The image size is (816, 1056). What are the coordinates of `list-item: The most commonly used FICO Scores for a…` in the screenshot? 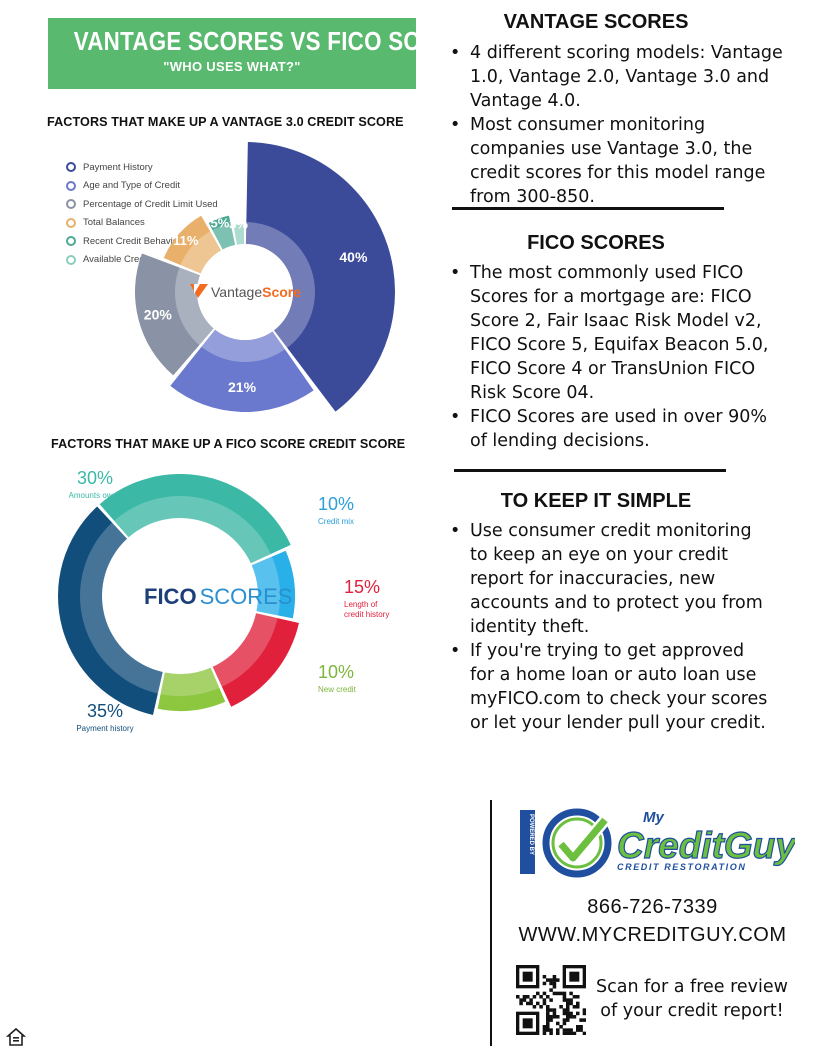 It's located at (610, 333).